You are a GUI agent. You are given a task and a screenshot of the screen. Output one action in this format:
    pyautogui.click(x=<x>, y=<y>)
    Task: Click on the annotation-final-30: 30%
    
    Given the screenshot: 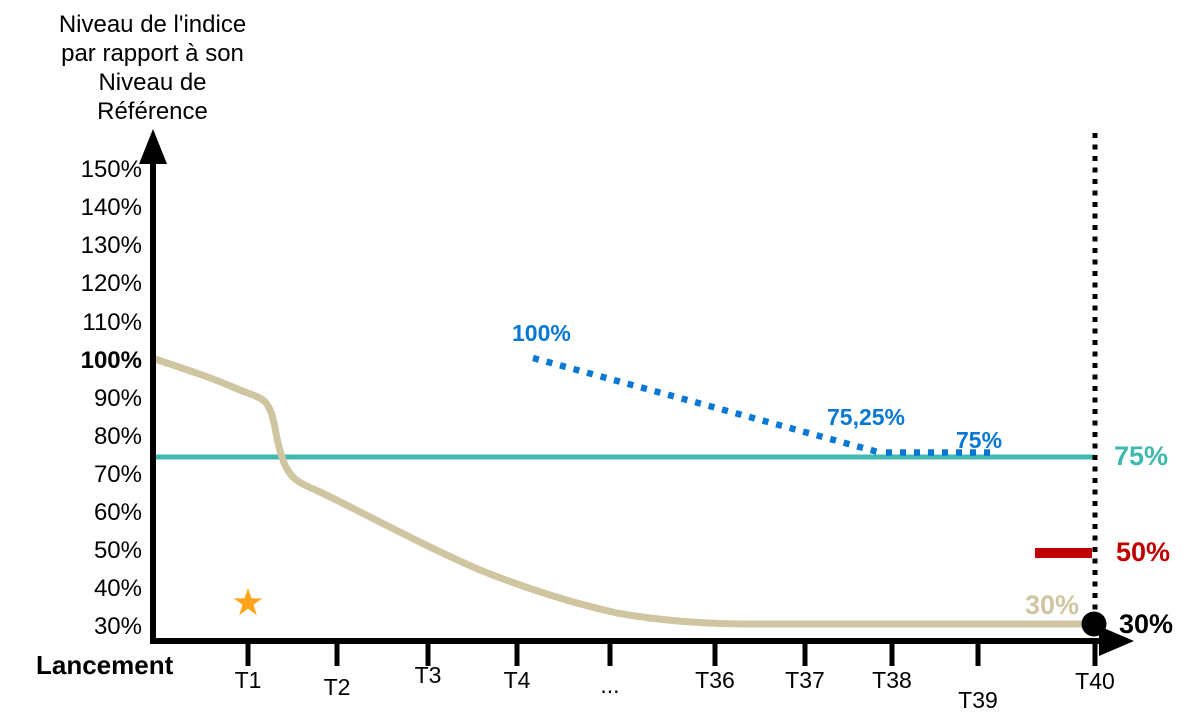 What is the action you would take?
    pyautogui.click(x=1146, y=624)
    